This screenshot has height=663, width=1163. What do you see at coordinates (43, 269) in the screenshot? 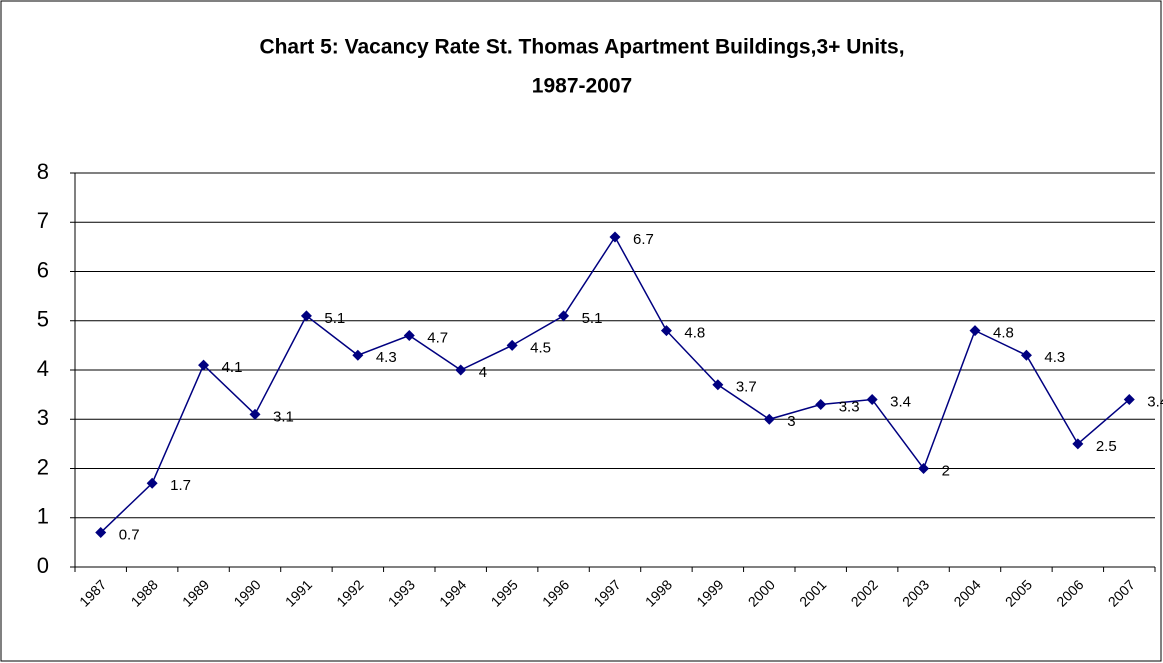
I see `y-tick-label: 6` at bounding box center [43, 269].